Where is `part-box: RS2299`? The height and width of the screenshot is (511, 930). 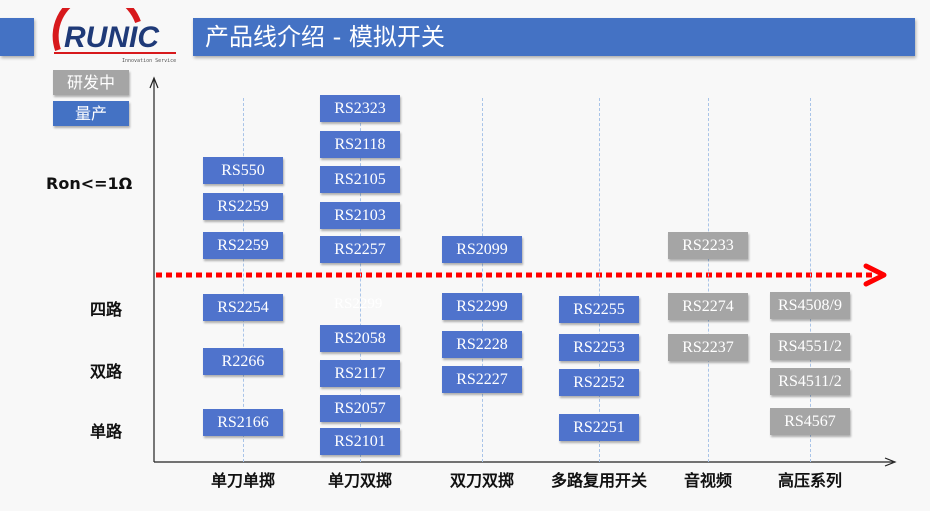 part-box: RS2299 is located at coordinates (482, 306).